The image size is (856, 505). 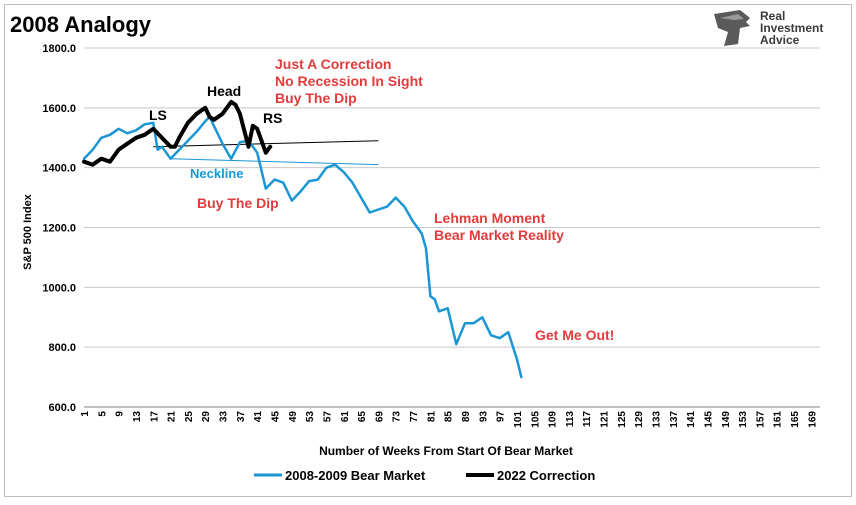 What do you see at coordinates (639, 419) in the screenshot?
I see `x-tick-label: 129` at bounding box center [639, 419].